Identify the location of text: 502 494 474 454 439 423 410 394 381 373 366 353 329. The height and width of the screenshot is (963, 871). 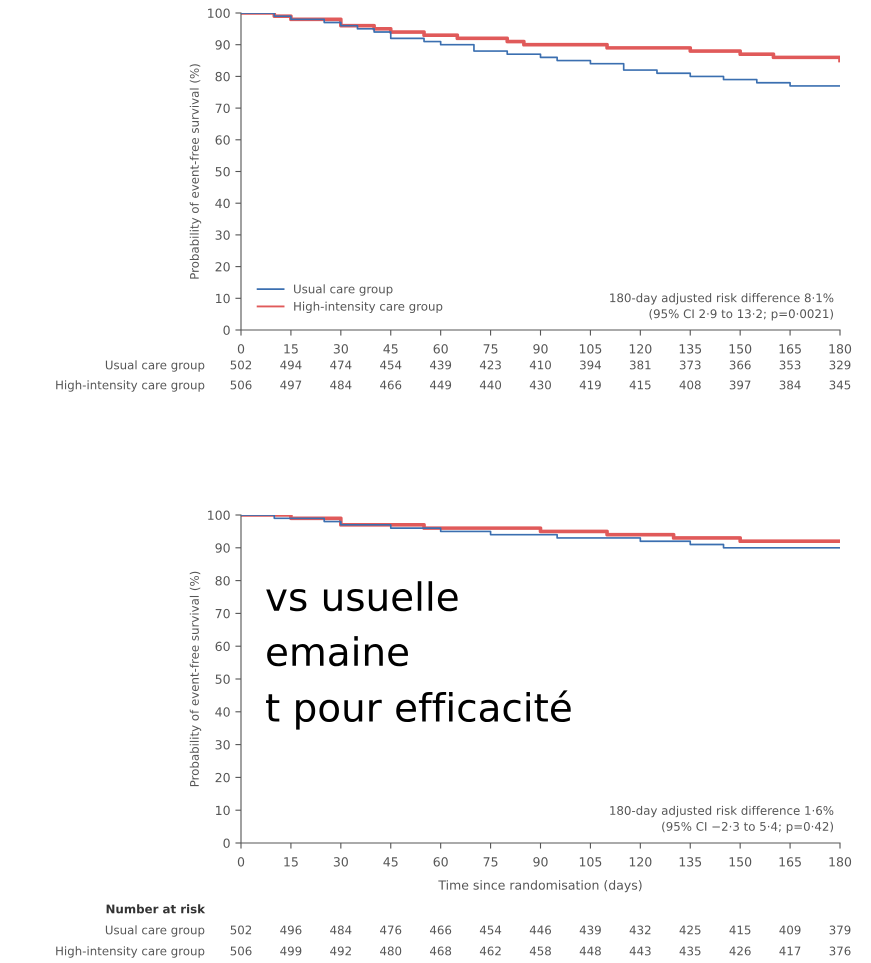
(540, 365).